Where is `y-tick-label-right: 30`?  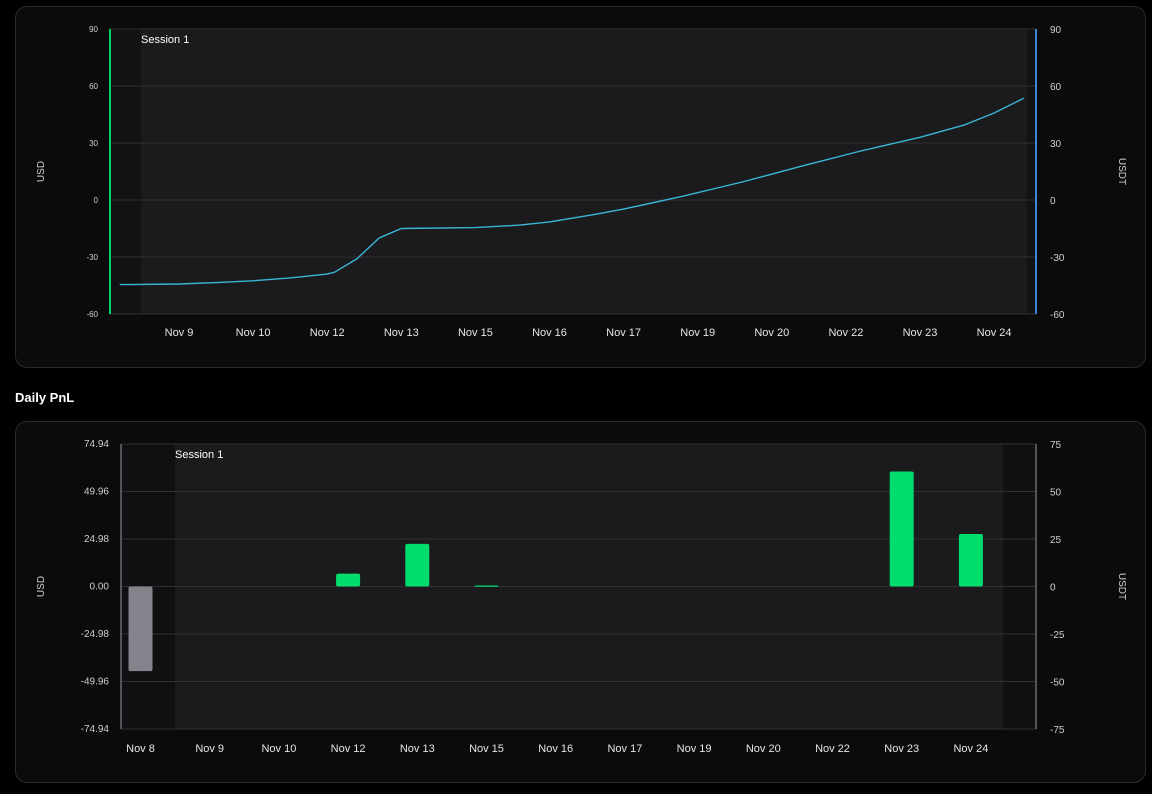
y-tick-label-right: 30 is located at coordinates (1056, 144).